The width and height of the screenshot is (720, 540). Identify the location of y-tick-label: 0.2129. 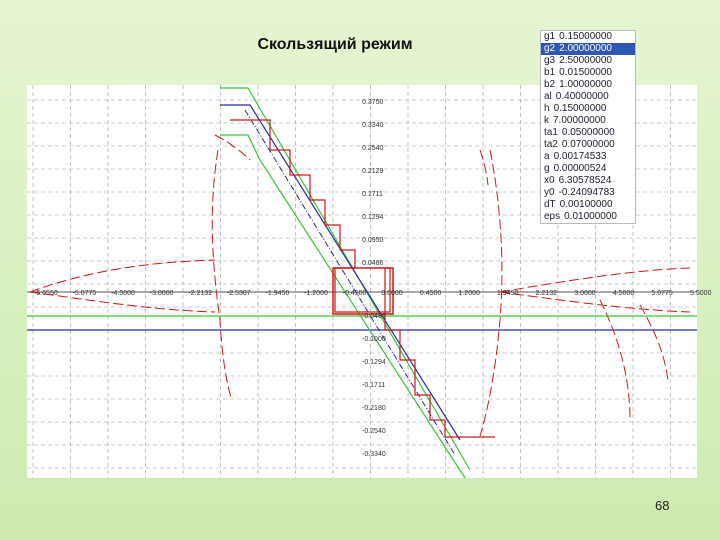
(373, 171).